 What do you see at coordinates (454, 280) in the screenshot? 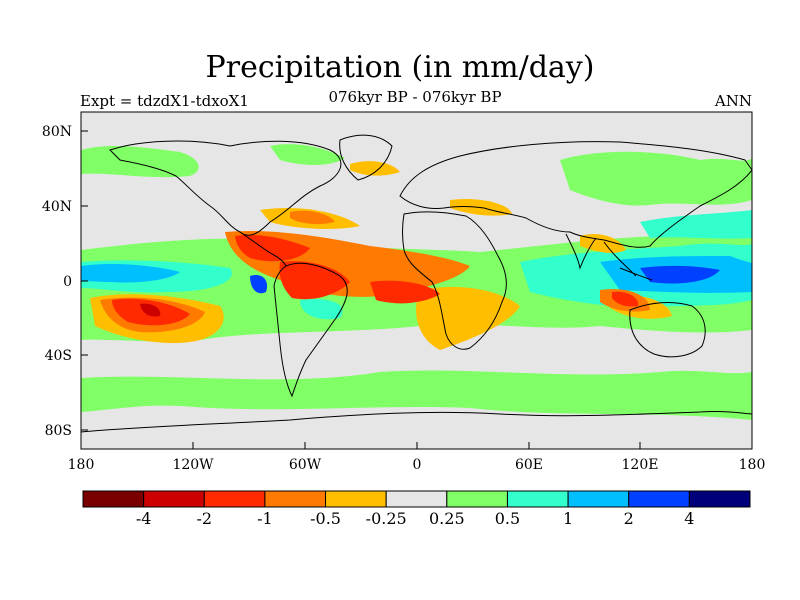
I see `coastline-africa` at bounding box center [454, 280].